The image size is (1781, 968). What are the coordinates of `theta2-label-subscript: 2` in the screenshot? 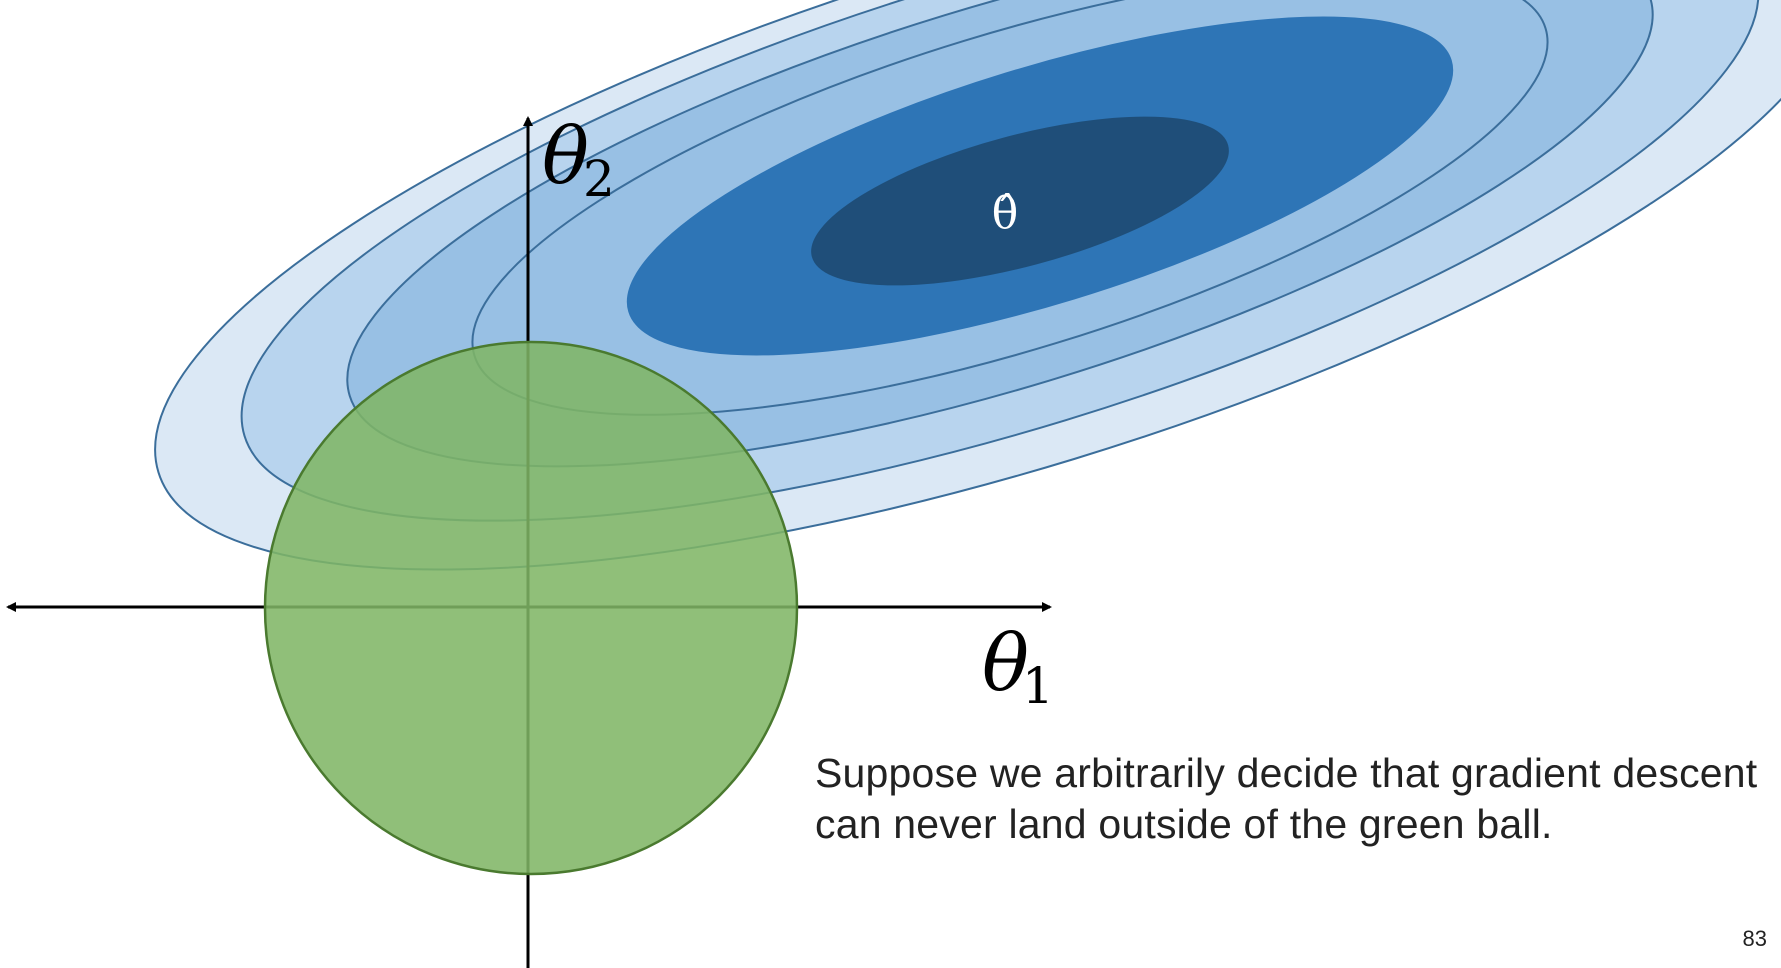 It's located at (599, 179).